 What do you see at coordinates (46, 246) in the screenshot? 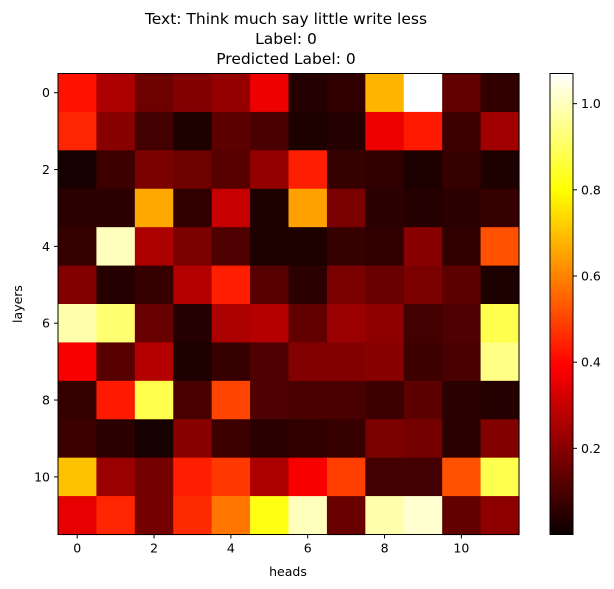
I see `y-tick-label: 4` at bounding box center [46, 246].